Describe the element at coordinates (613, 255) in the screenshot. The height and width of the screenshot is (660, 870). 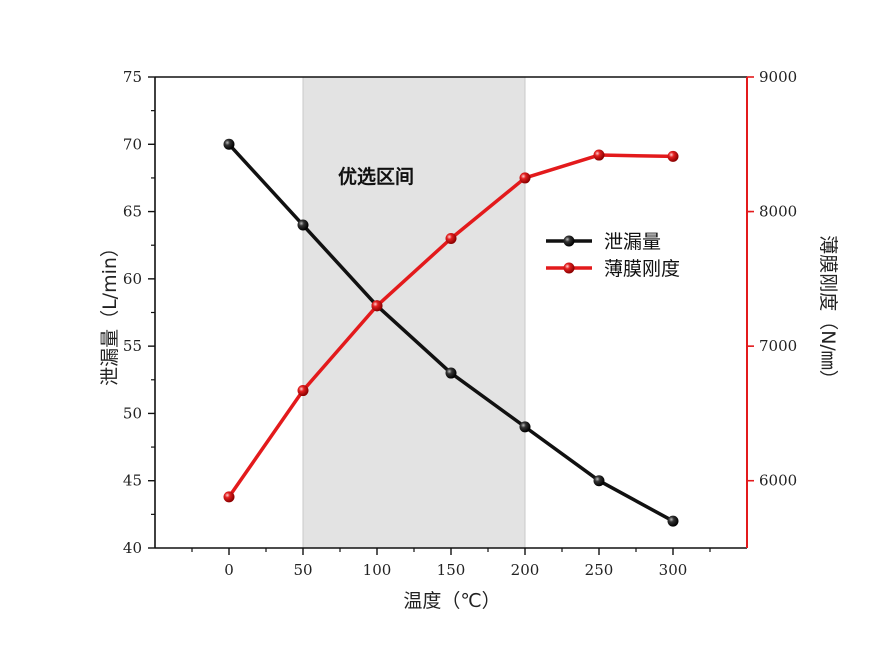
I see `legend: 泄漏量 薄膜刚度` at that location.